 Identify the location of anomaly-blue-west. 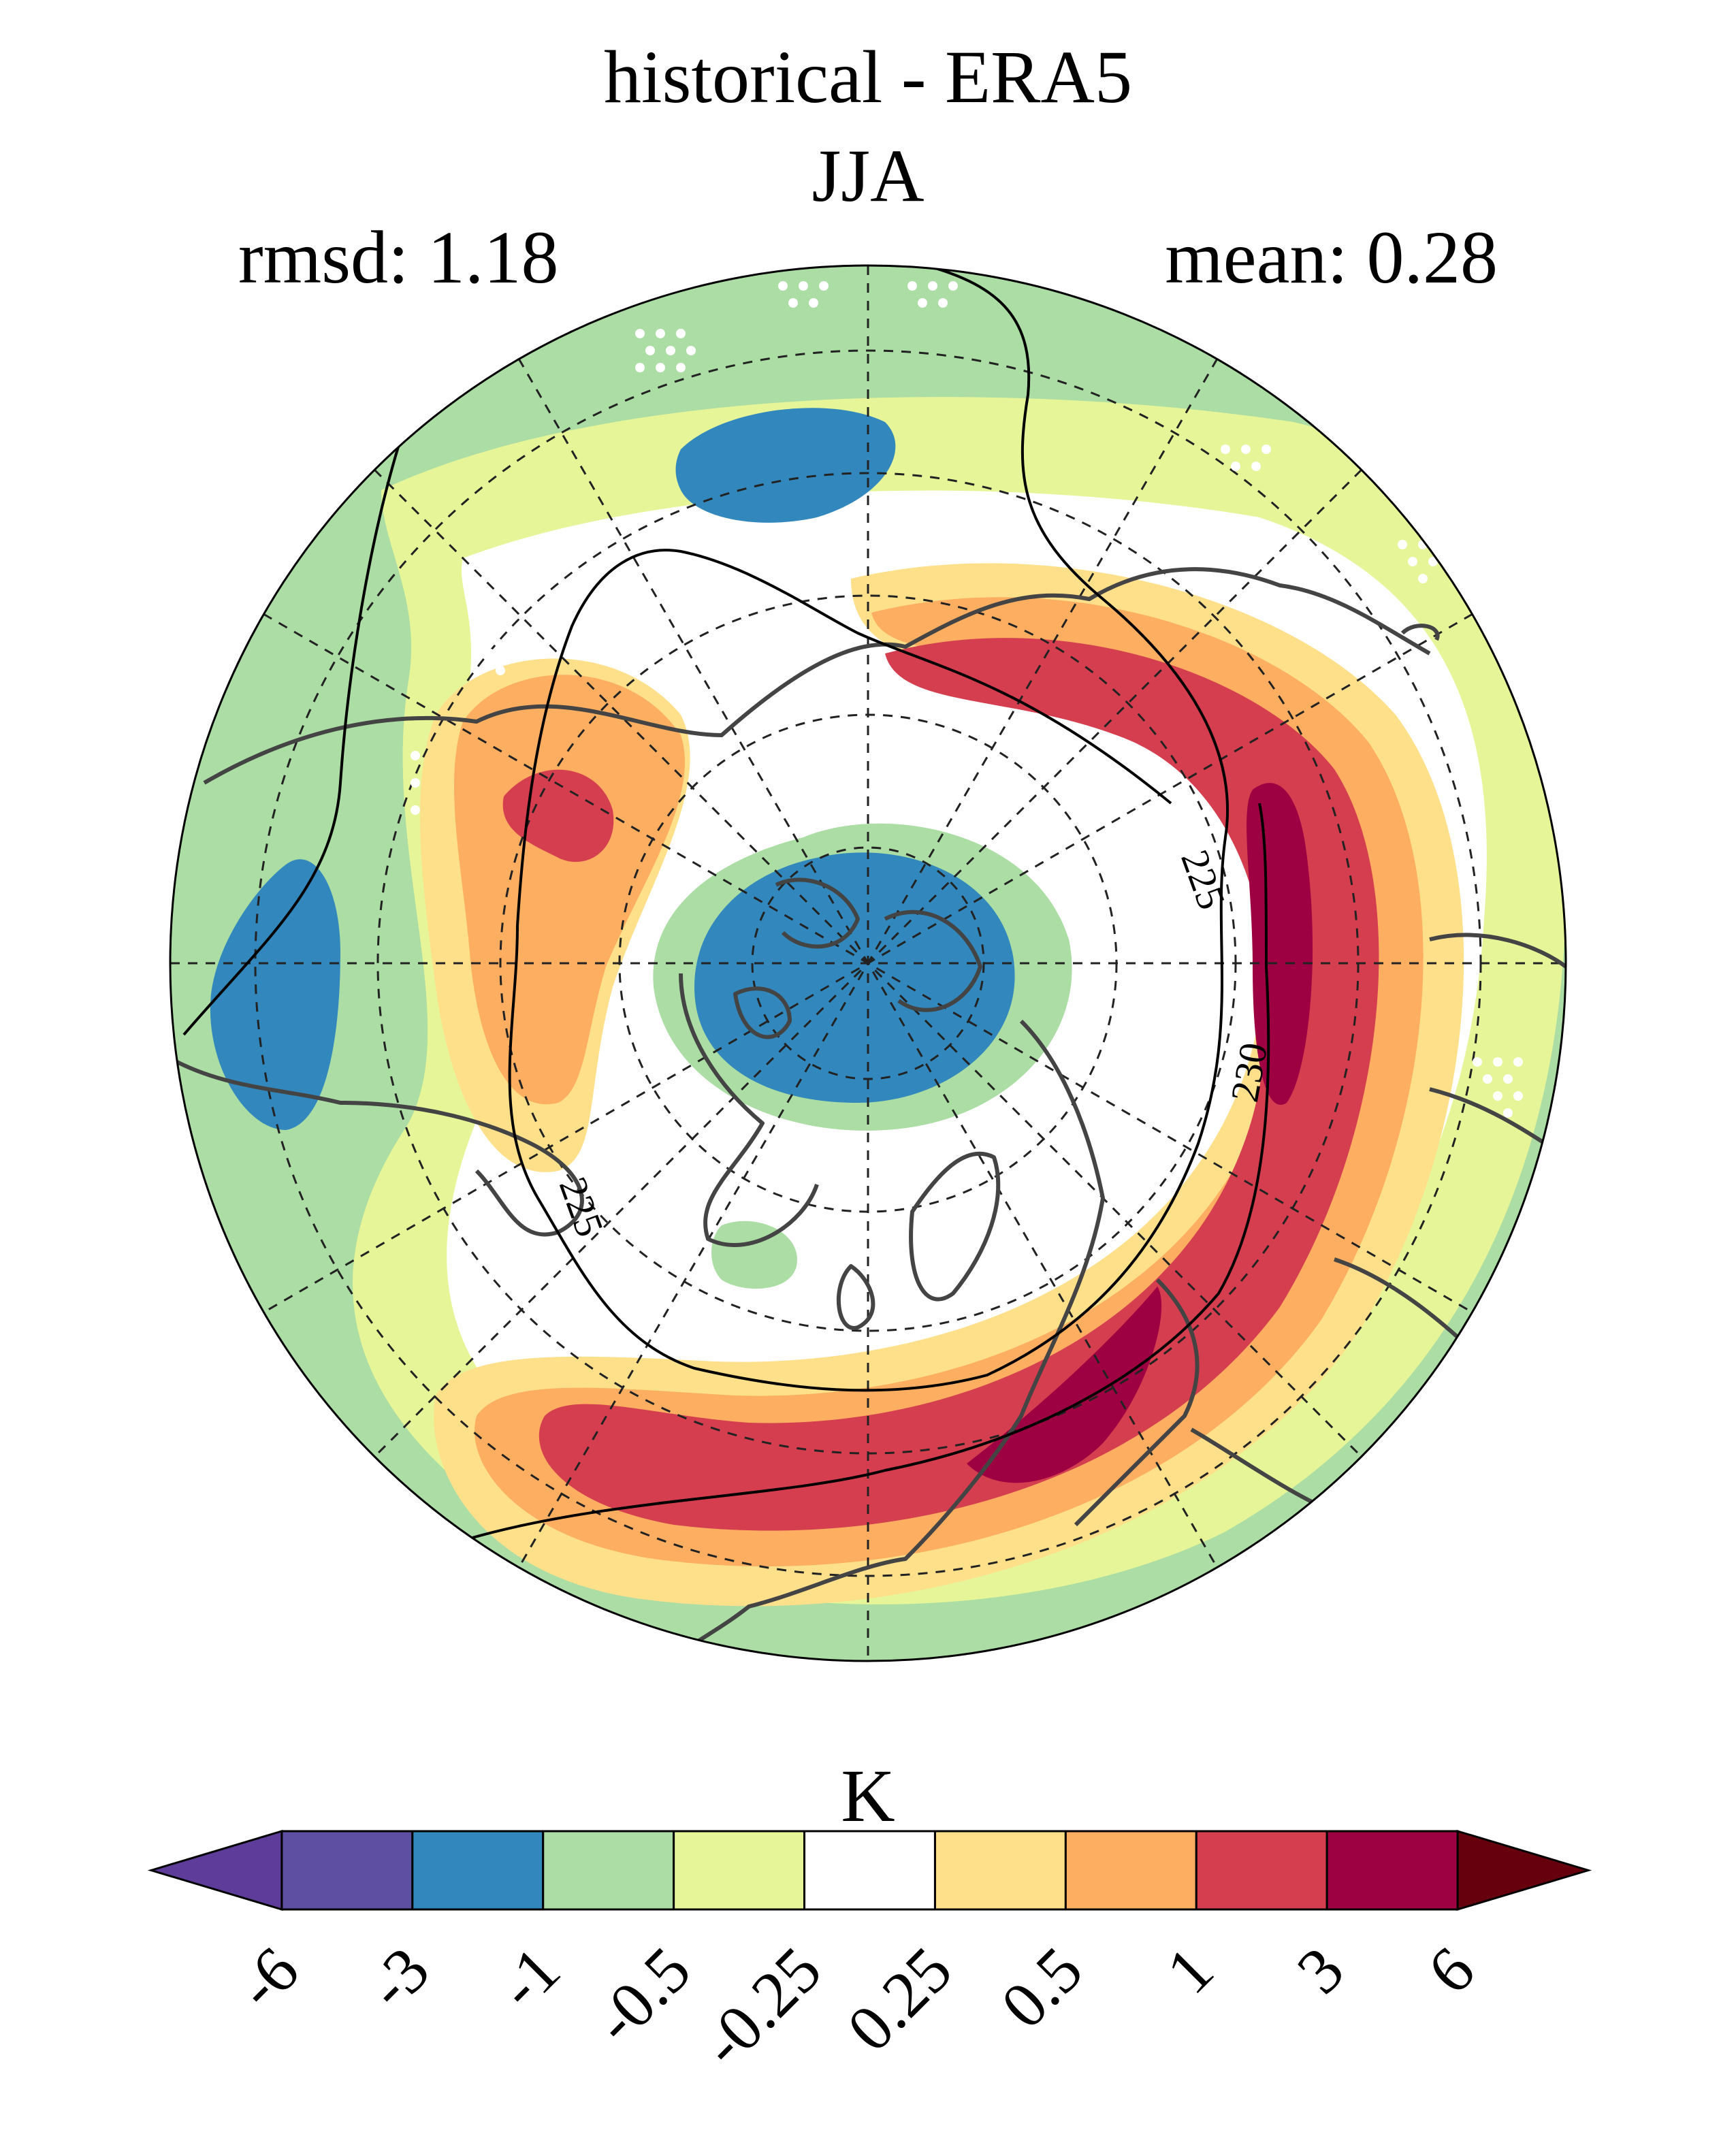
(275, 994).